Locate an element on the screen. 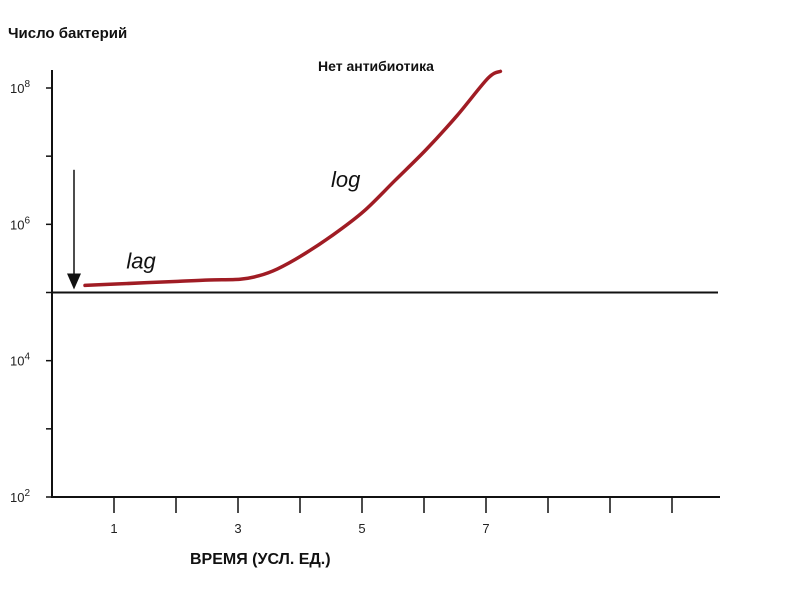 This screenshot has height=600, width=800. y-tick-exponent: 4 is located at coordinates (27, 357).